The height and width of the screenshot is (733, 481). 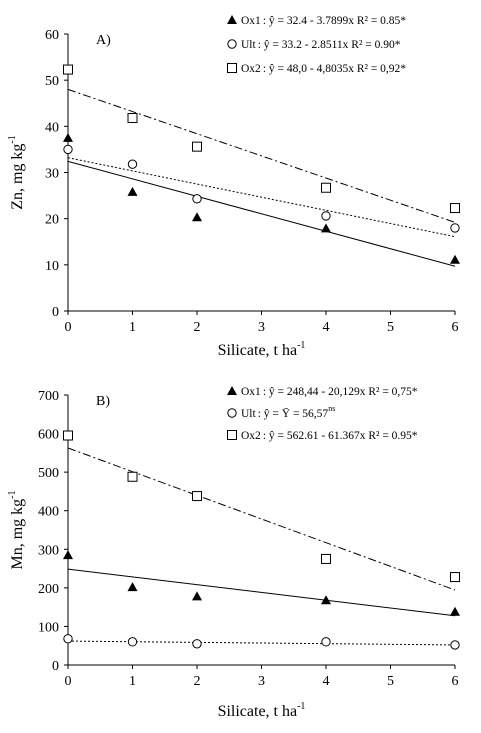 I want to click on legend-entry: Ult: ŷ = 33.2 - 2.8511x R² = 0.90*, so click(x=321, y=45).